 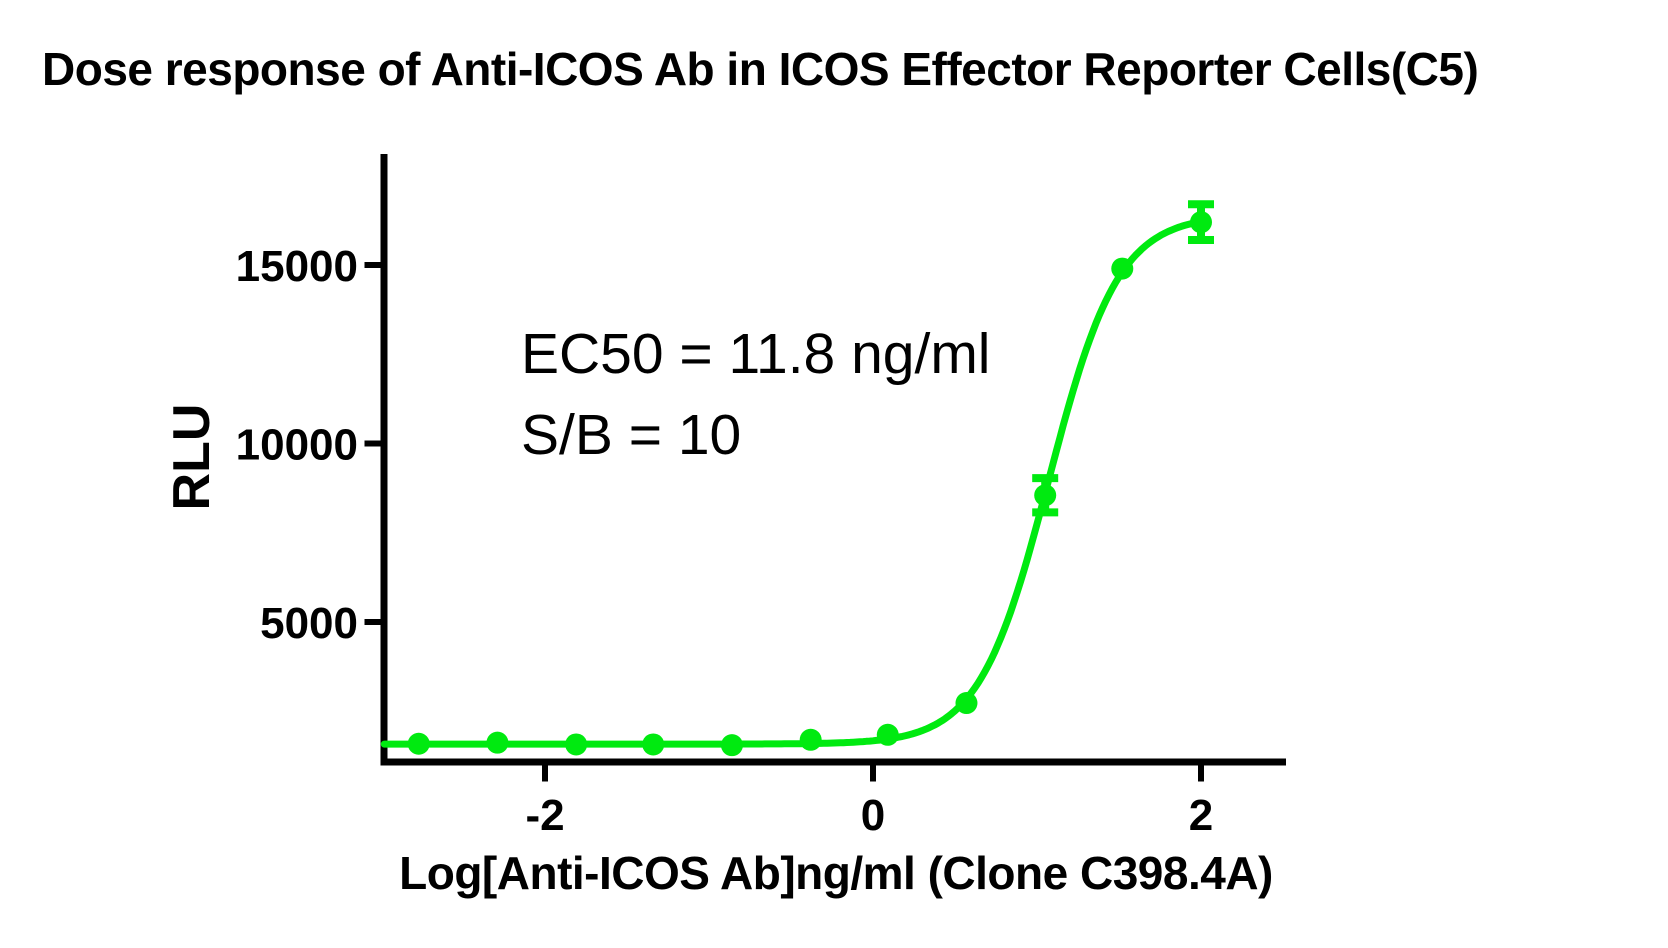 I want to click on x-axis-line, so click(x=833, y=762).